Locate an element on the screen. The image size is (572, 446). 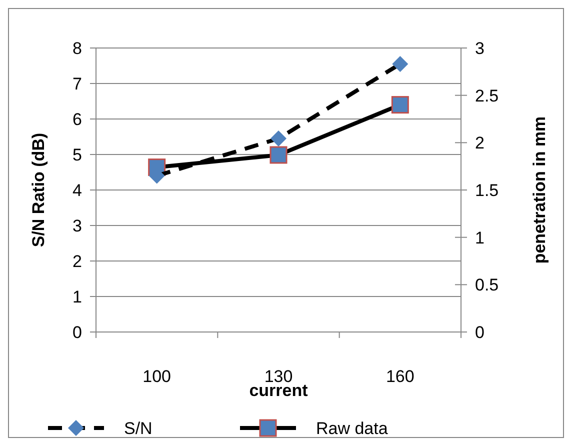
y2-axis-title: penetration in mm is located at coordinates (539, 190).